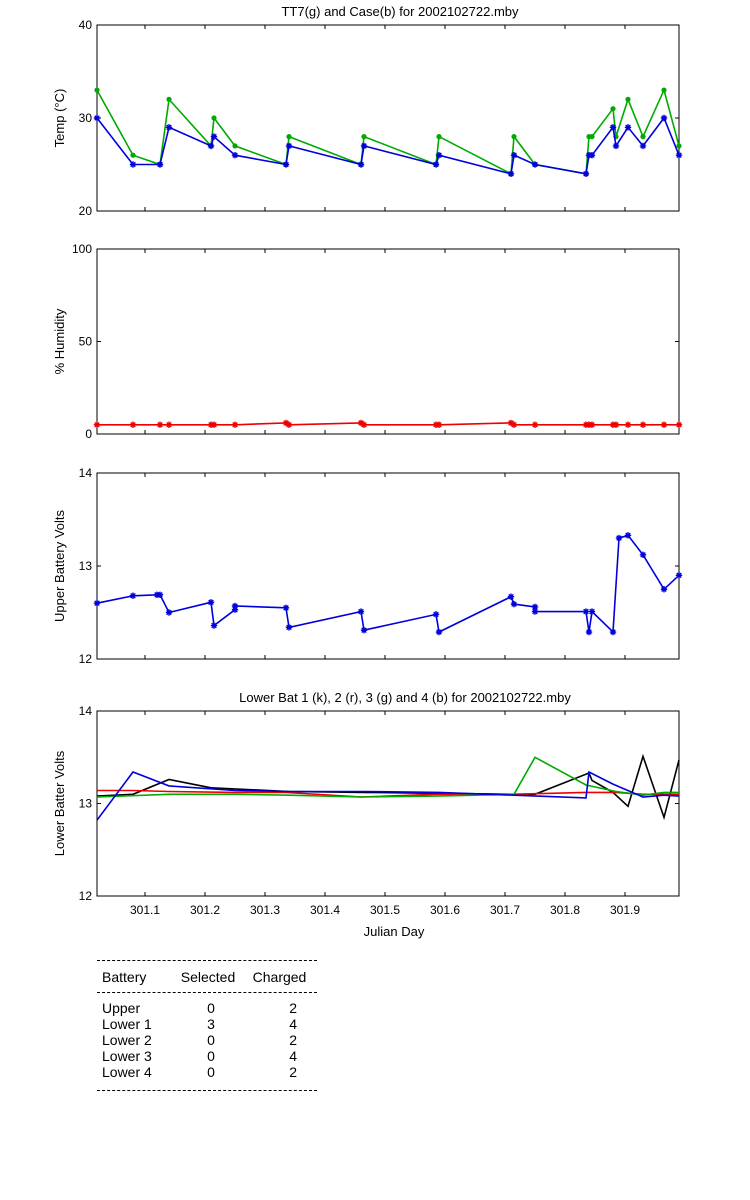 The image size is (750, 1200). I want to click on table-bottom-rule, so click(207, 1090).